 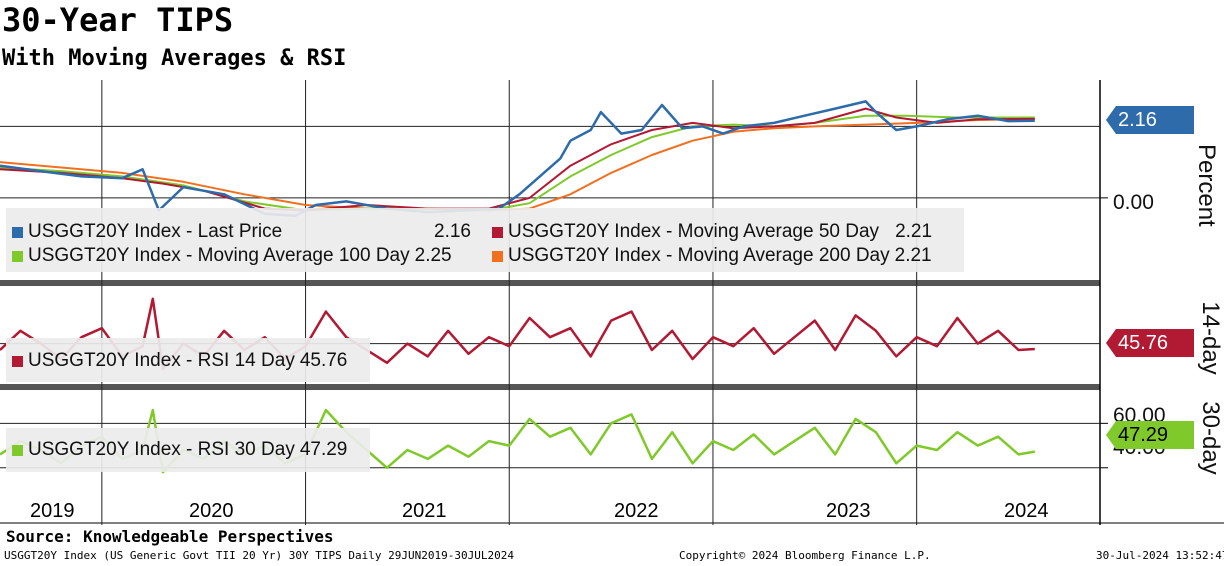 What do you see at coordinates (517, 164) in the screenshot?
I see `series-line-ma200` at bounding box center [517, 164].